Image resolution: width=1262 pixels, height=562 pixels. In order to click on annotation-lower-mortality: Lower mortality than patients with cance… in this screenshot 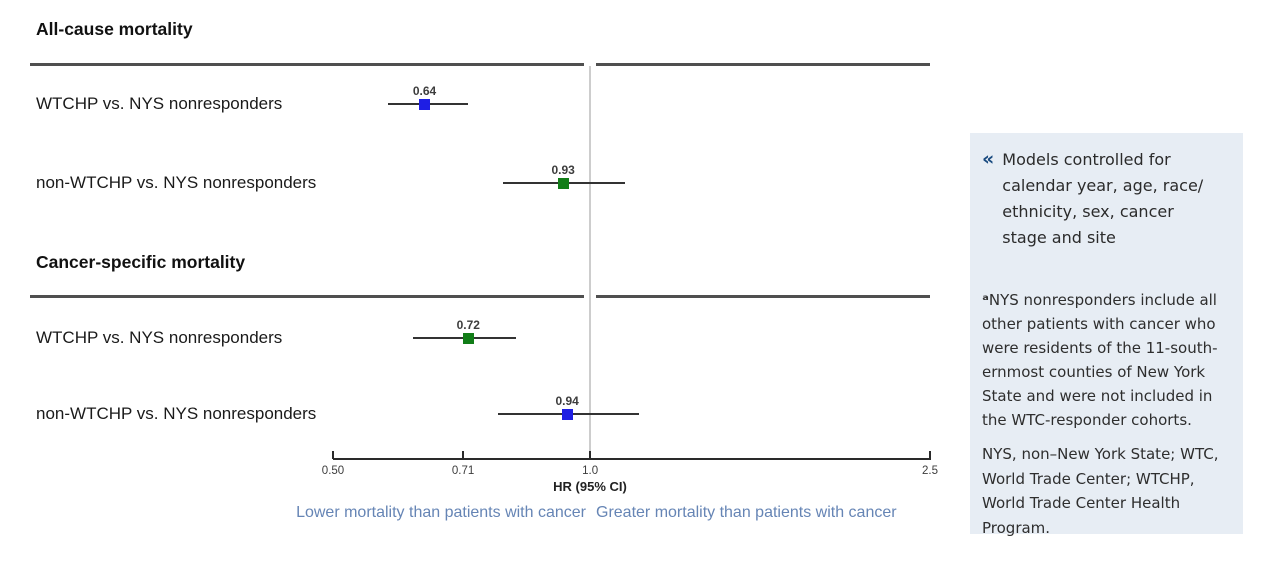, I will do `click(441, 512)`.